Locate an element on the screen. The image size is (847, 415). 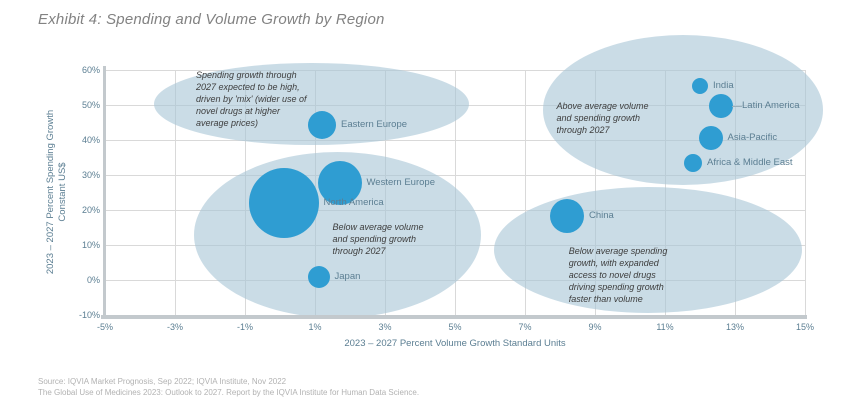
y-tick-label: 30% is located at coordinates (90, 175).